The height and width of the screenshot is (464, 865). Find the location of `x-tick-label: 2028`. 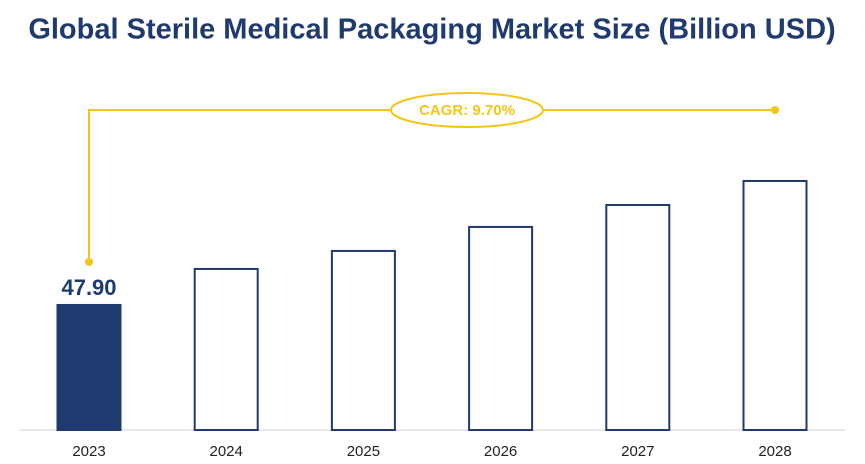

x-tick-label: 2028 is located at coordinates (774, 451).